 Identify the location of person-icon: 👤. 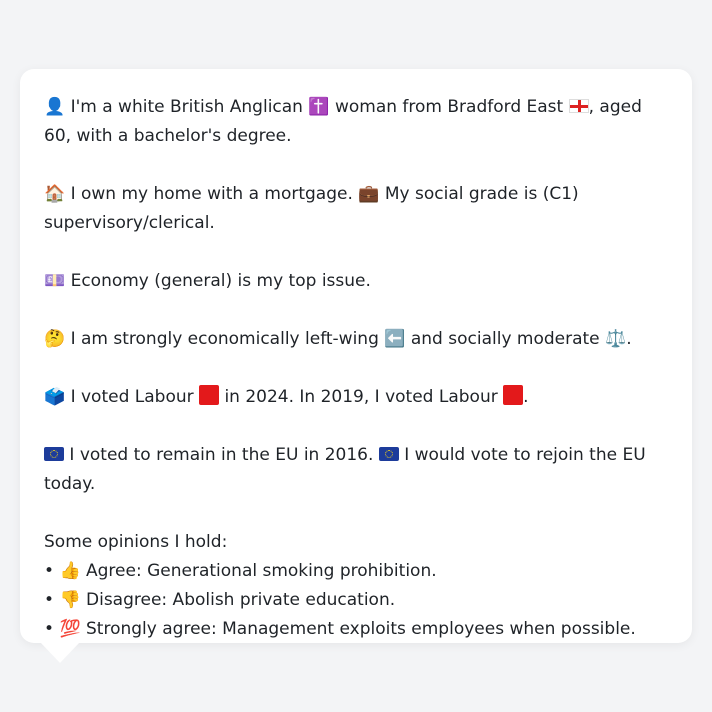
(55, 107).